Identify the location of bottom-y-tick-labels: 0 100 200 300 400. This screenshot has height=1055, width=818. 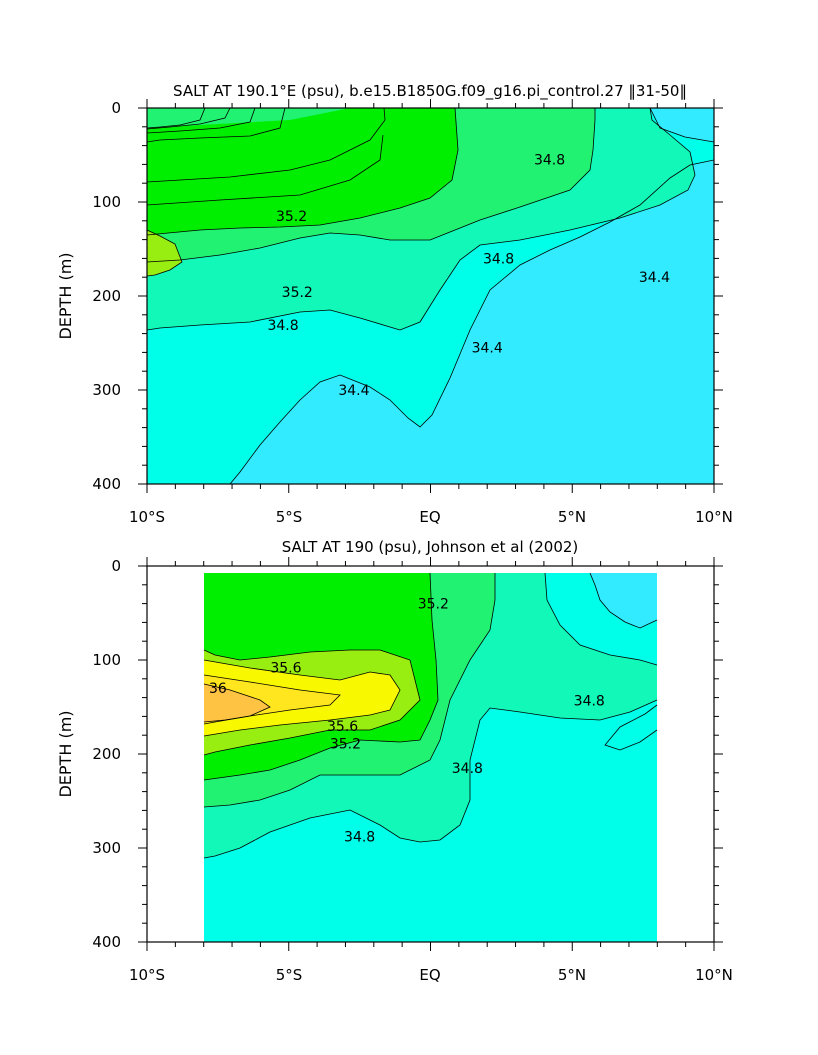
(106, 754).